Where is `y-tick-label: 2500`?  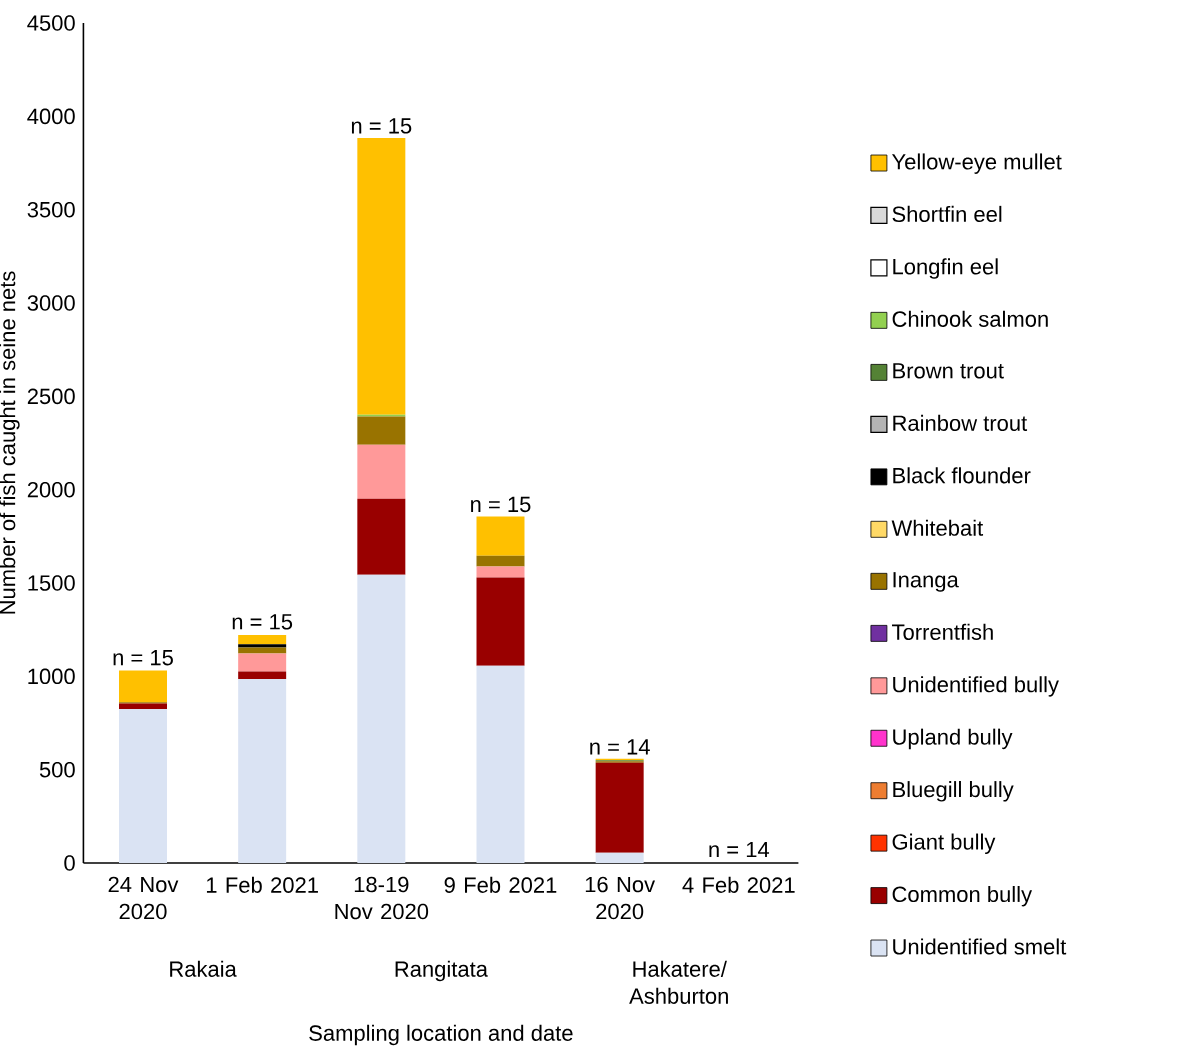 y-tick-label: 2500 is located at coordinates (51, 396).